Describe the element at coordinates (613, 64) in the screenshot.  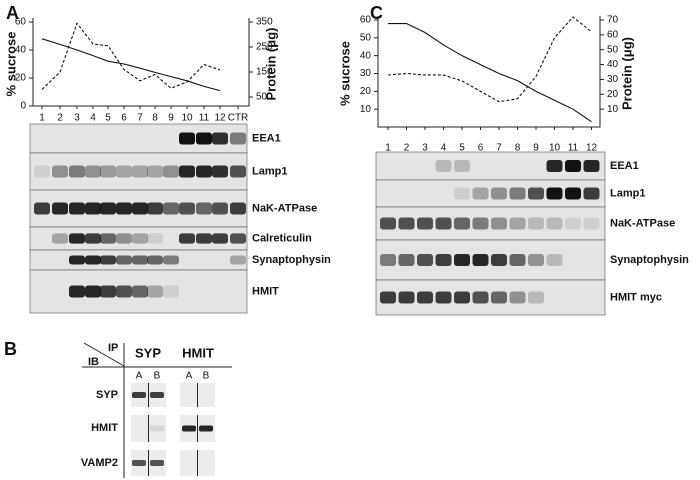
I see `y2-tick-label: 40` at that location.